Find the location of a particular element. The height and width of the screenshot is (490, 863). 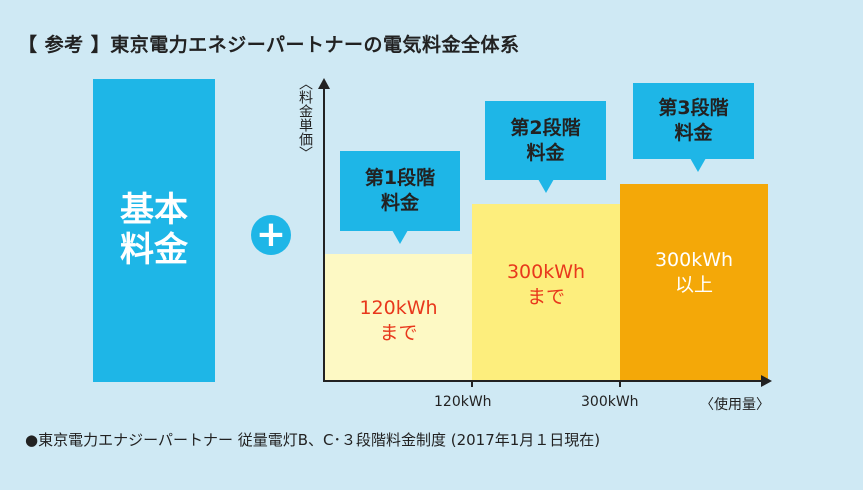

y-axis-label: 〈料金単価〉 is located at coordinates (305, 118).